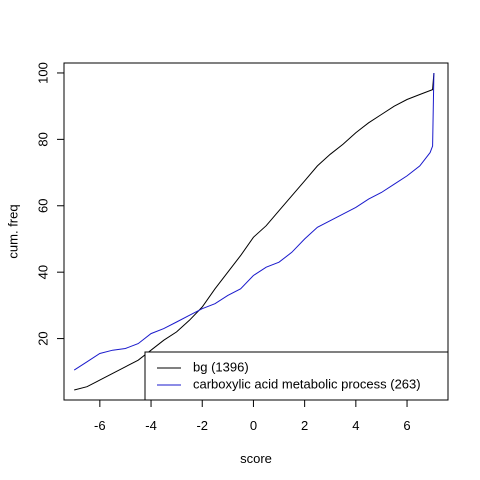  Describe the element at coordinates (307, 383) in the screenshot. I see `legend-label-carboxylic: carboxylic acid metabolic process (263)` at that location.